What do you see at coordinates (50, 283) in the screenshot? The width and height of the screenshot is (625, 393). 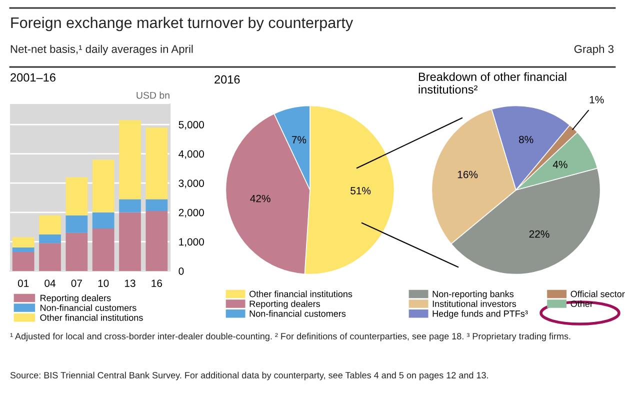 I see `x-tick-label: 04` at bounding box center [50, 283].